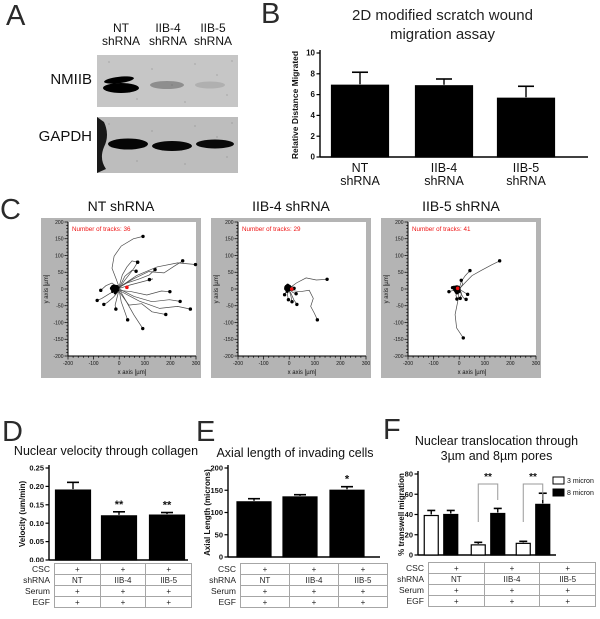 Image resolution: width=600 pixels, height=619 pixels. Describe the element at coordinates (265, 580) in the screenshot. I see `condition-cell: NT` at that location.